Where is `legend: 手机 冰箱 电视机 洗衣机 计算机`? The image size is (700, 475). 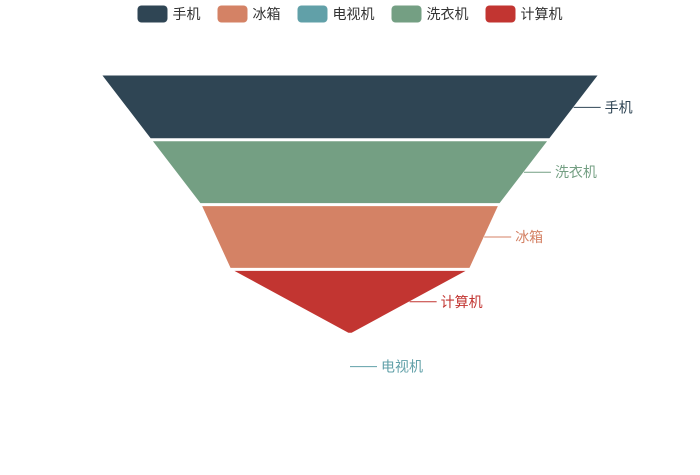 legend: 手机 冰箱 电视机 洗衣机 计算机 is located at coordinates (350, 14).